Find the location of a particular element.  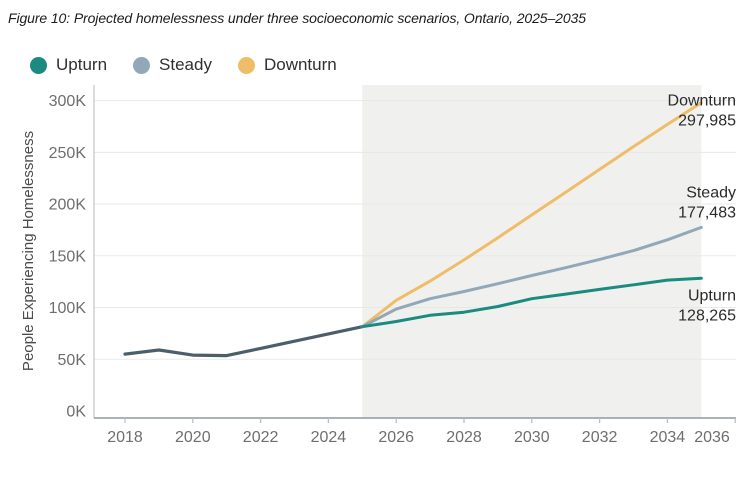

legend-item-downturn: Downturn is located at coordinates (287, 65).